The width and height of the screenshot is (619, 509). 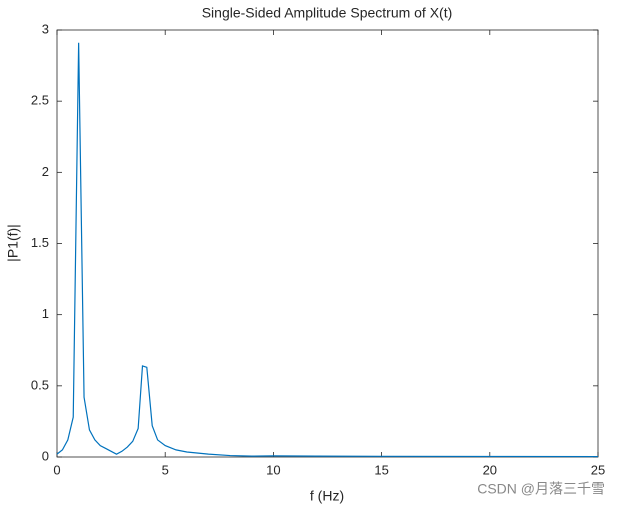 What do you see at coordinates (327, 496) in the screenshot?
I see `x-axis-label: f (Hz)` at bounding box center [327, 496].